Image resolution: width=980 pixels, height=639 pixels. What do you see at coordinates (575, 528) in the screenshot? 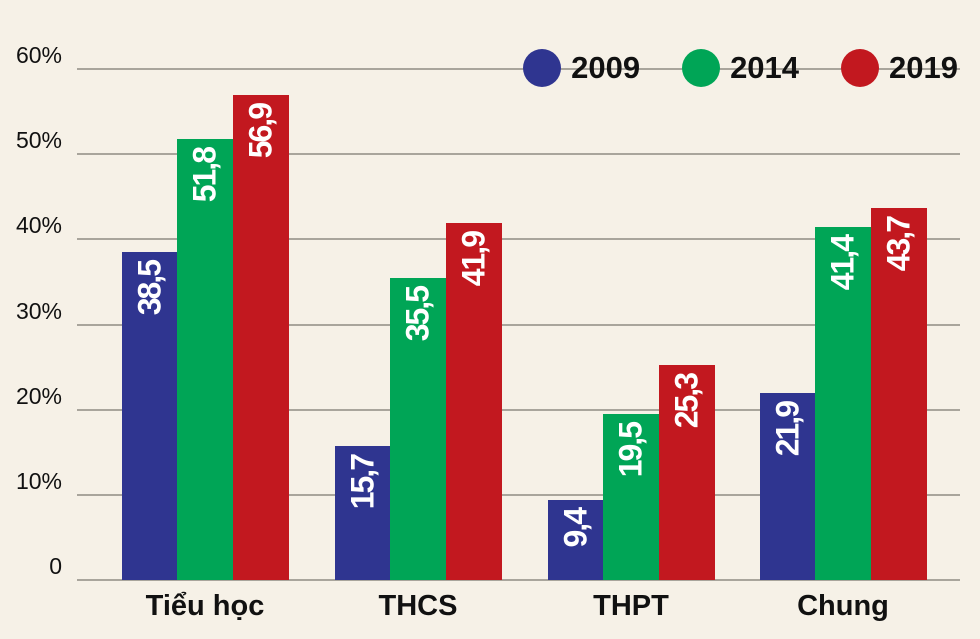
I see `bar-value-label: 9,4` at bounding box center [575, 528].